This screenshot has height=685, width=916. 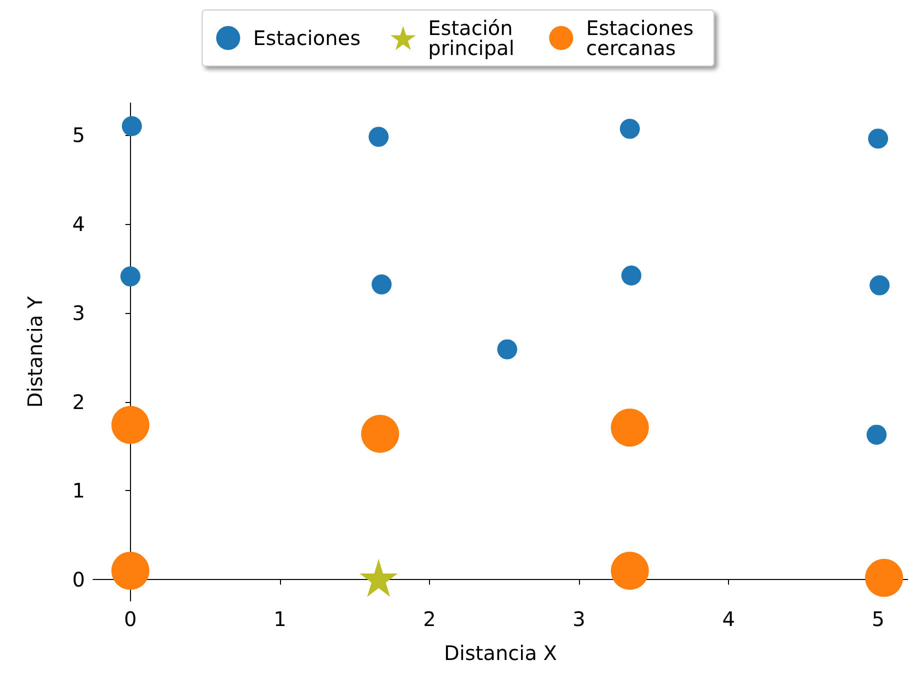 What do you see at coordinates (35, 351) in the screenshot?
I see `y-axis-title: Distancia Y` at bounding box center [35, 351].